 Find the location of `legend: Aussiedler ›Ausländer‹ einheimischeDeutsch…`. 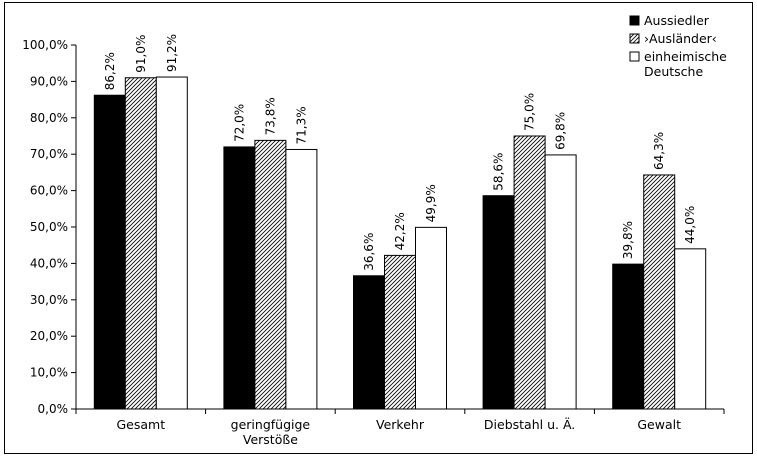

legend: Aussiedler ›Ausländer‹ einheimischeDeutsch… is located at coordinates (678, 46).